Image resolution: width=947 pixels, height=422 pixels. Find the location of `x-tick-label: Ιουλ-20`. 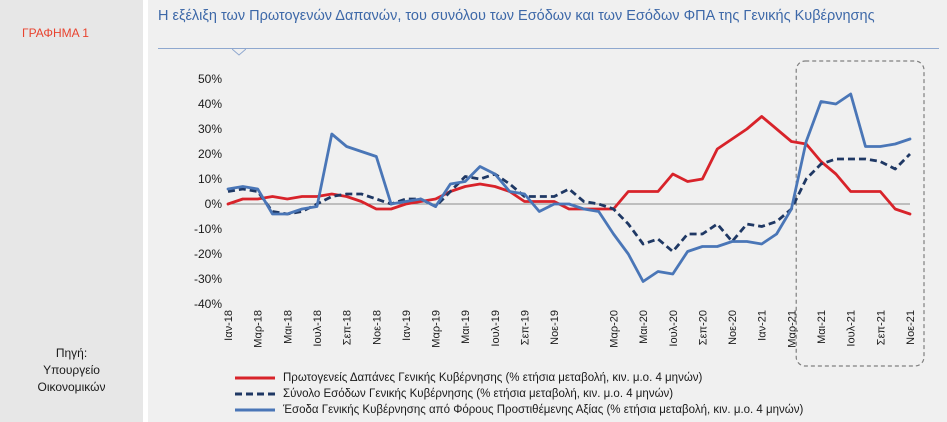

x-tick-label: Ιουλ-20 is located at coordinates (674, 328).